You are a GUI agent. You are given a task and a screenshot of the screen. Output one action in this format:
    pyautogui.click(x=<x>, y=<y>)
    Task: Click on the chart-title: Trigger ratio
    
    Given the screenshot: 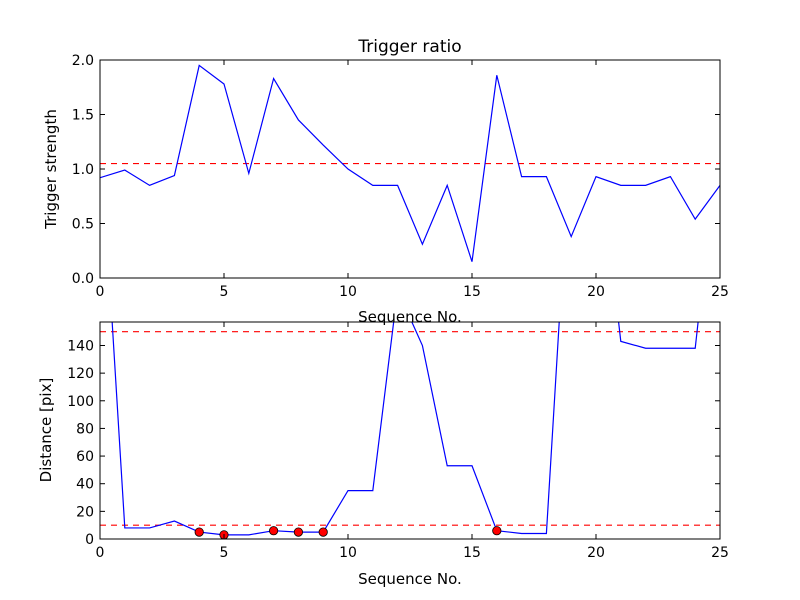 What is the action you would take?
    pyautogui.click(x=409, y=47)
    